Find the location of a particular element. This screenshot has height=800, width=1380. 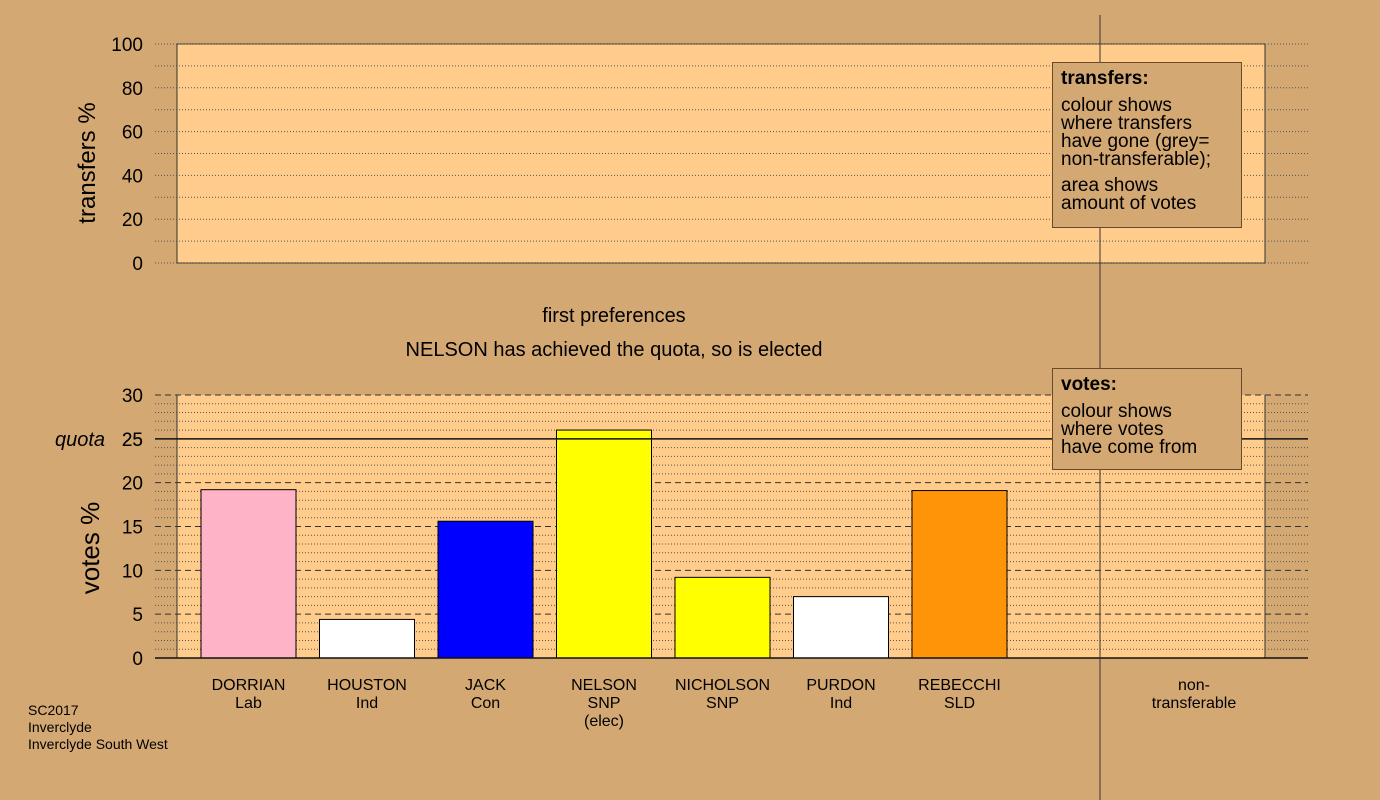

footer-council: Inverclyde is located at coordinates (60, 727).